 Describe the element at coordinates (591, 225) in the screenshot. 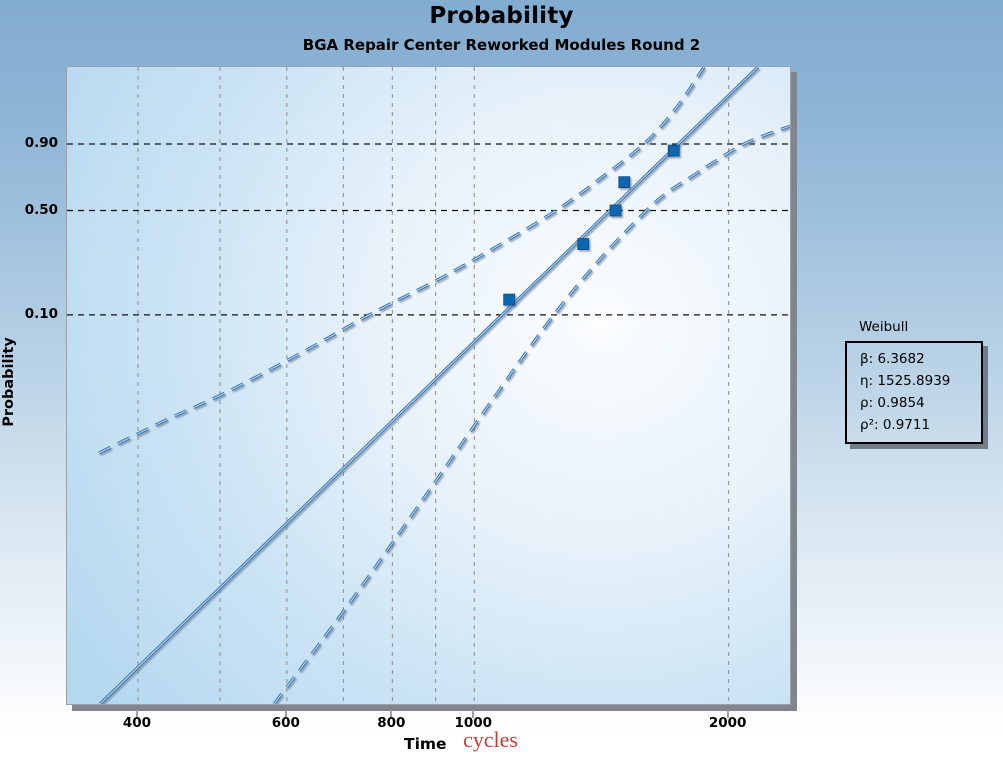

I see `data-points` at that location.